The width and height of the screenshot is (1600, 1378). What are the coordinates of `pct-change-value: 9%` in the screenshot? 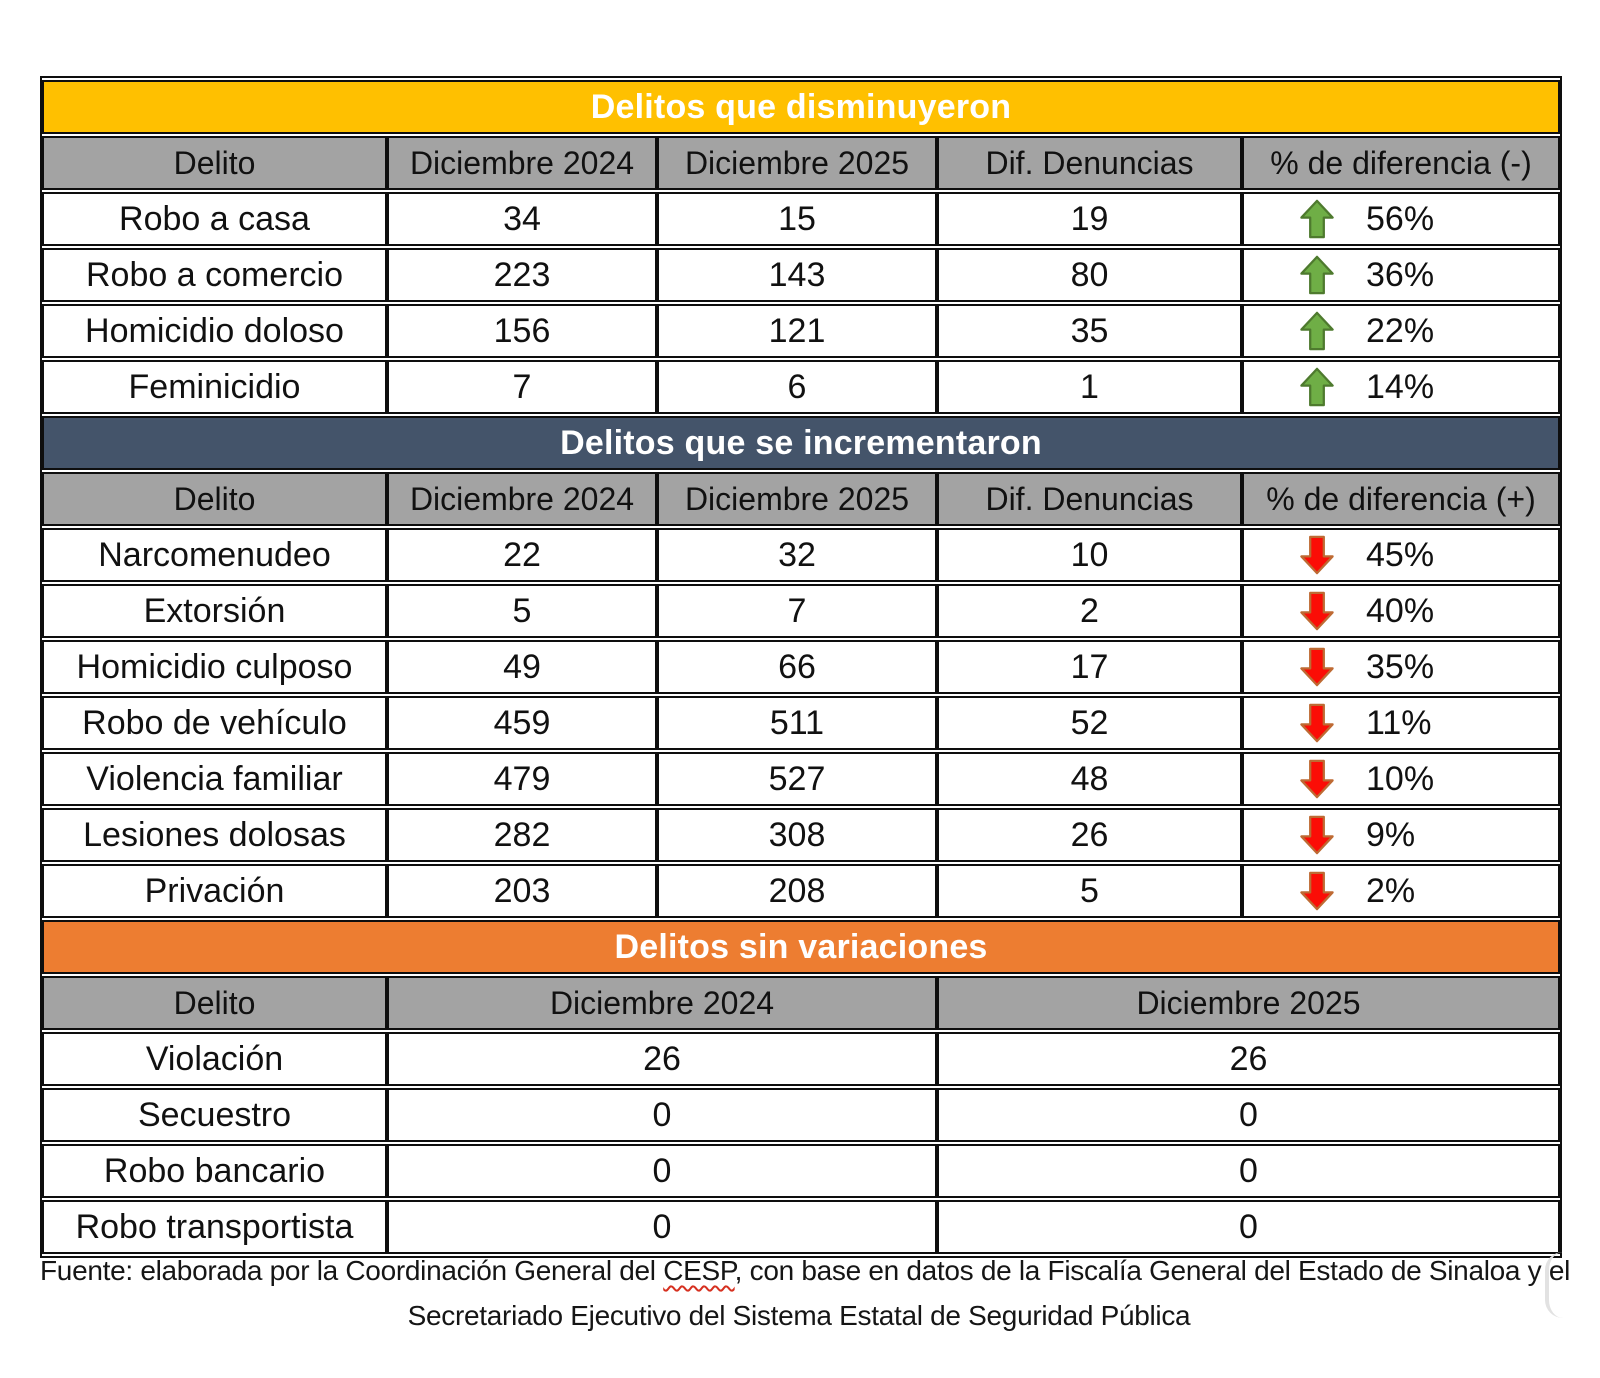 It's located at (1391, 834).